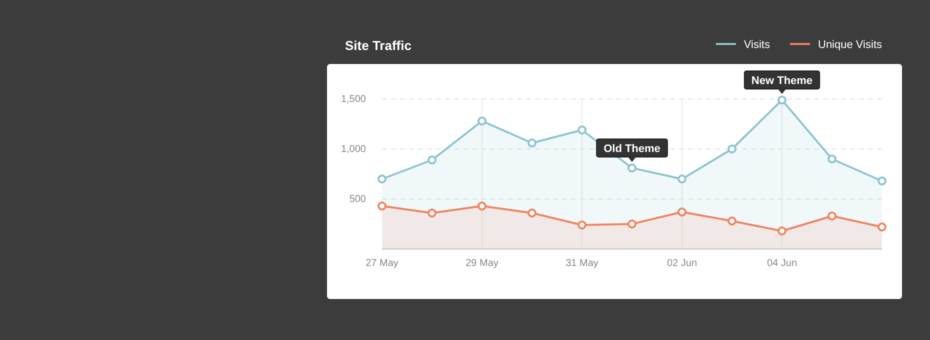  Describe the element at coordinates (850, 45) in the screenshot. I see `legend-label: Unique Visits` at that location.